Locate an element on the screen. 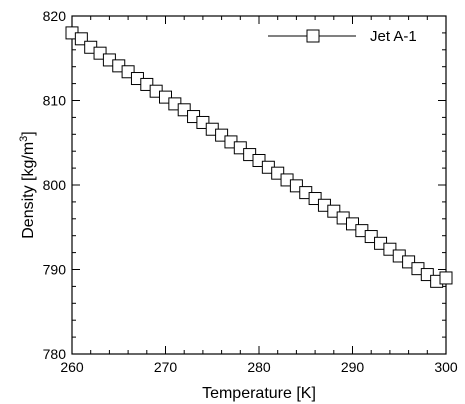 The height and width of the screenshot is (404, 465). y-tick-label: 810 is located at coordinates (55, 101).